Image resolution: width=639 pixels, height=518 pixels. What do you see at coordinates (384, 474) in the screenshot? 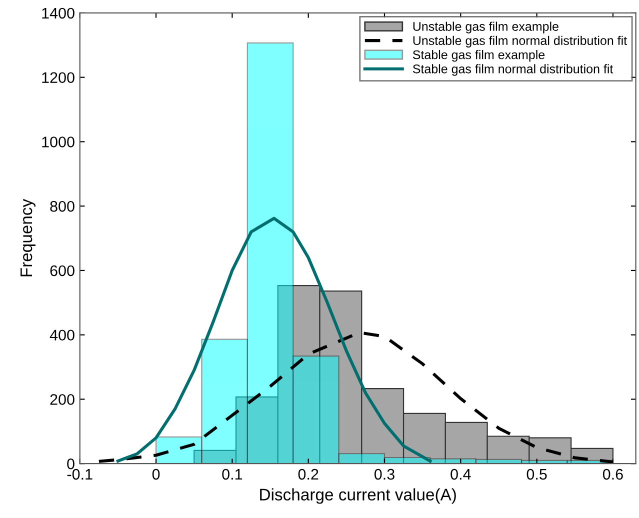
I see `x-tick-label: 0.3` at bounding box center [384, 474].